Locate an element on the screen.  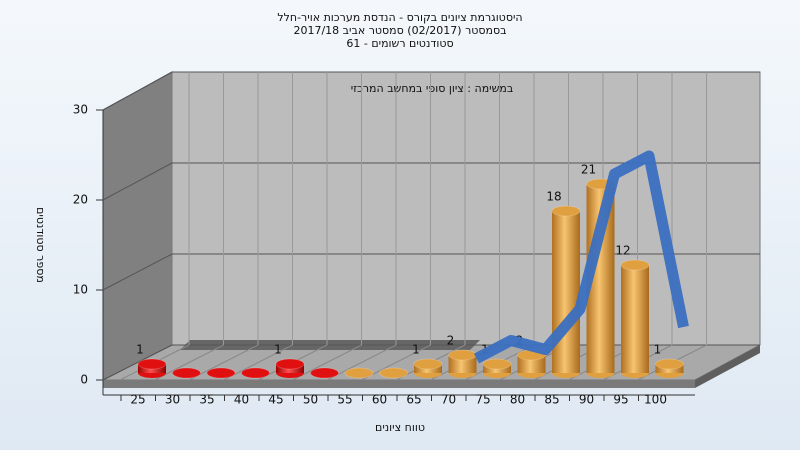
left-wall is located at coordinates (137, 226).